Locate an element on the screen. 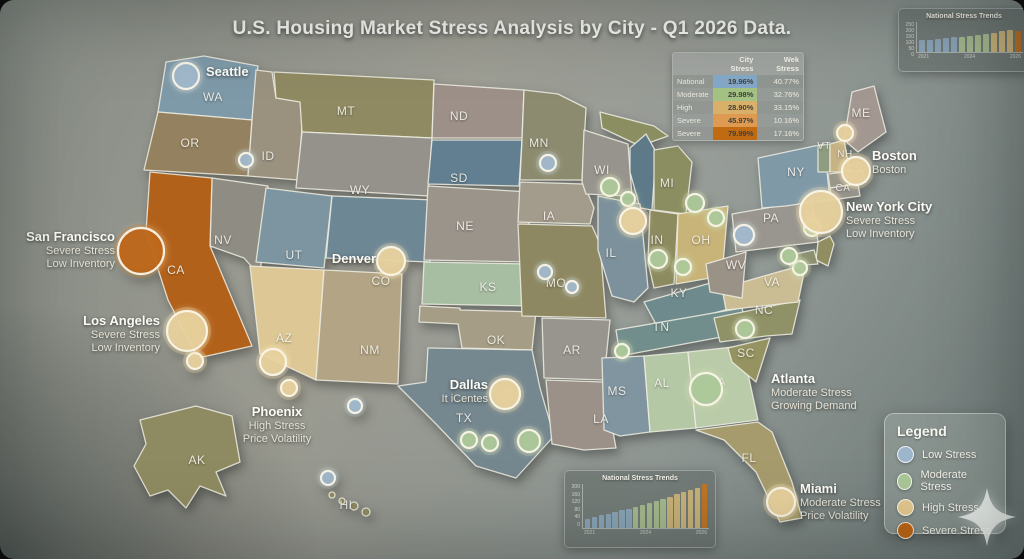  city-bubble-san-francisco is located at coordinates (141, 251).